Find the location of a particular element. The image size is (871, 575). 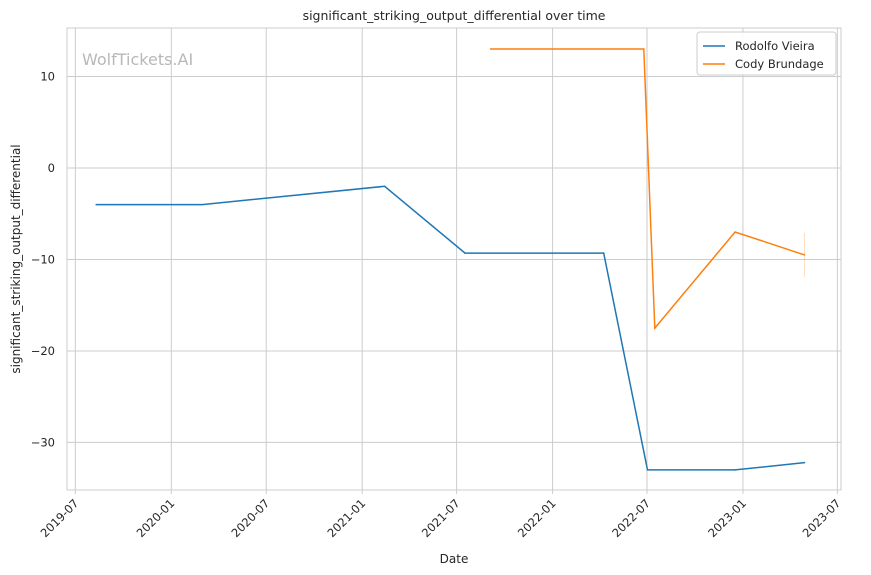

legend-label: Cody Brundage is located at coordinates (779, 64).